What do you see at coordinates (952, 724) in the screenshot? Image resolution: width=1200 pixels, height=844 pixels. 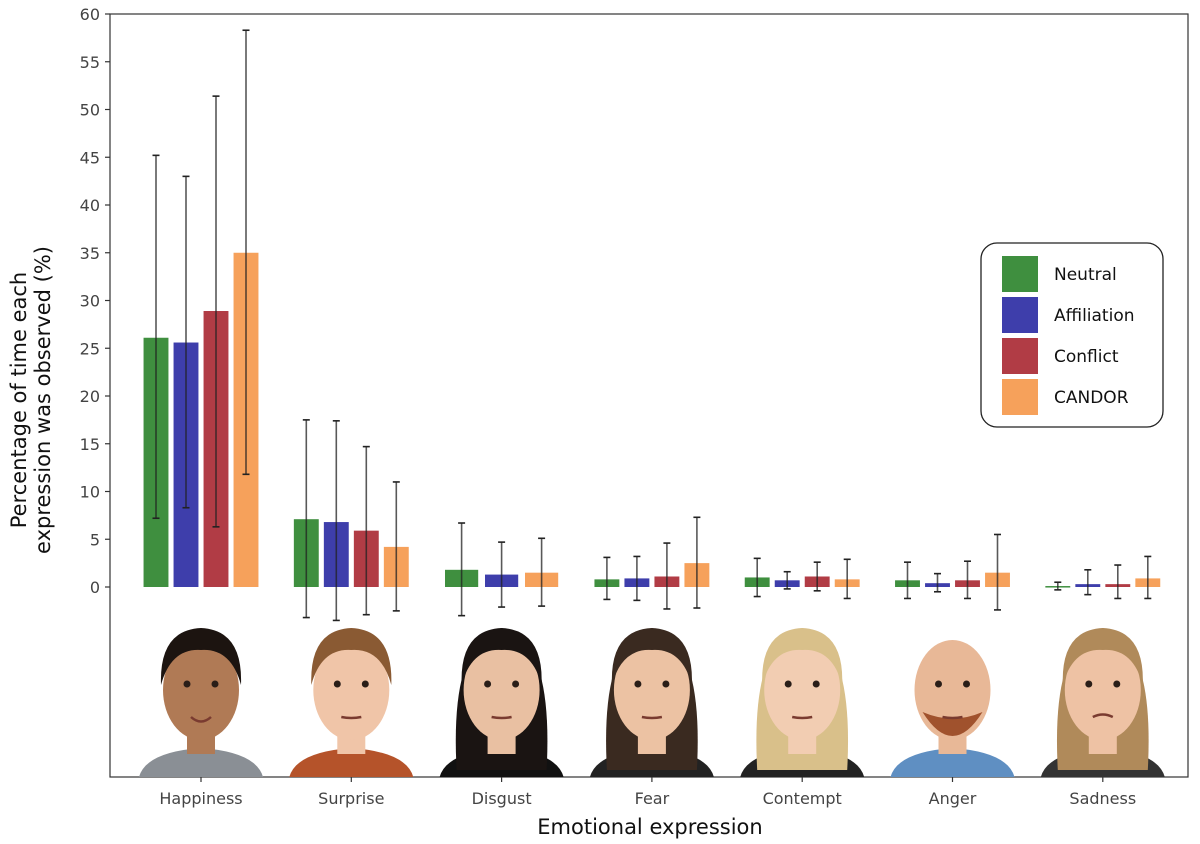 I see `beard` at bounding box center [952, 724].